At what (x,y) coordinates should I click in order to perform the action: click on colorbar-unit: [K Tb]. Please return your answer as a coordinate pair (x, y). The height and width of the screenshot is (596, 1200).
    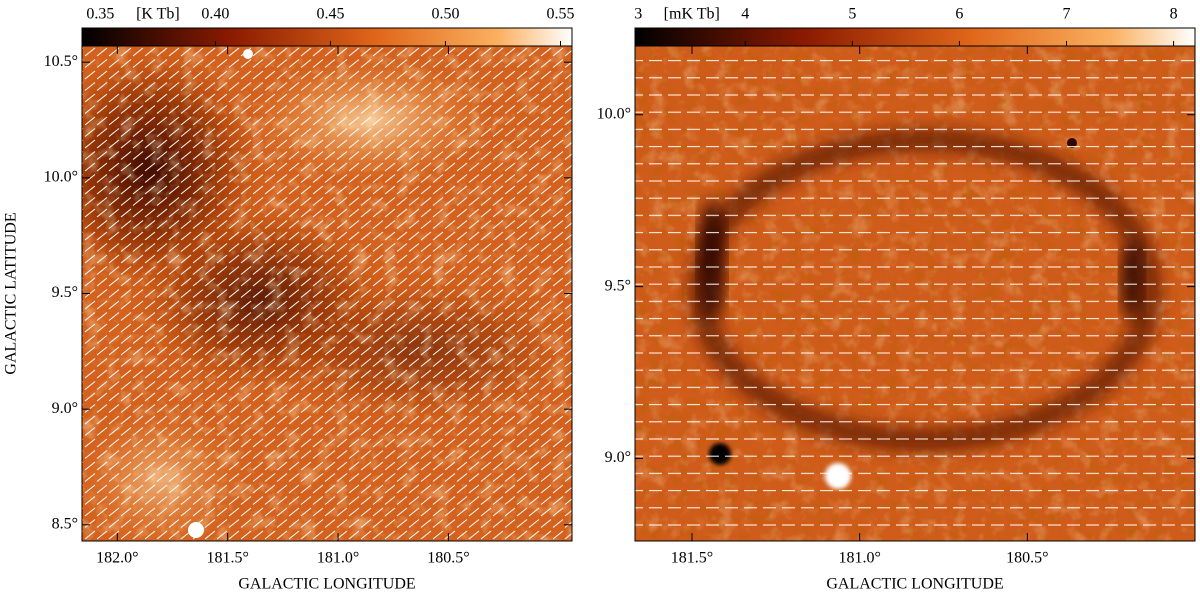
    Looking at the image, I should click on (158, 14).